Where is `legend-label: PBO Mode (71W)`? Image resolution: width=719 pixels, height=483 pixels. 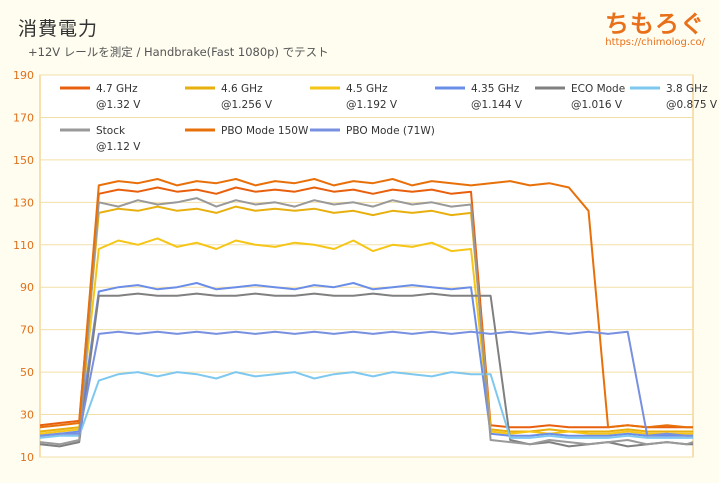 legend-label: PBO Mode (71W) is located at coordinates (390, 131).